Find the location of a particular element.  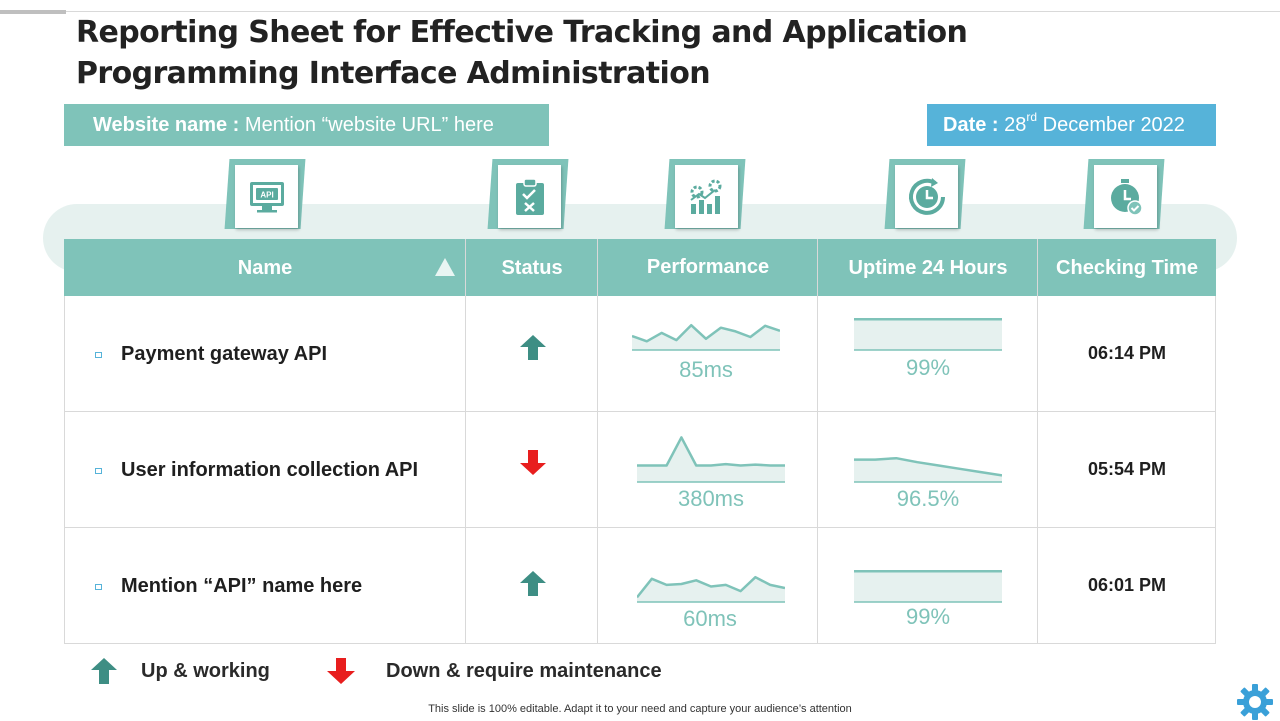

api-monitor-icon: API is located at coordinates (266, 196).